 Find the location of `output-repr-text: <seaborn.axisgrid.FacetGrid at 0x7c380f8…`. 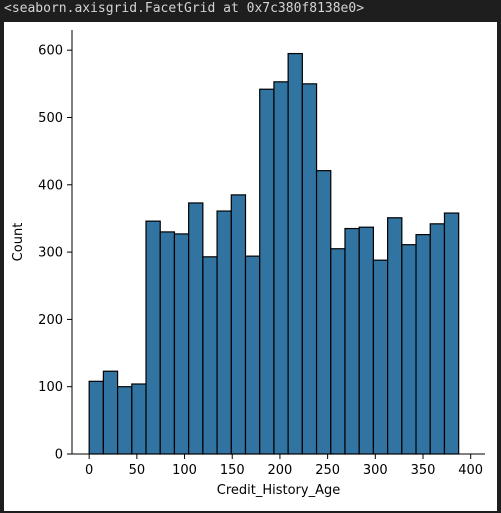

output-repr-text: <seaborn.axisgrid.FacetGrid at 0x7c380f8… is located at coordinates (184, 8).